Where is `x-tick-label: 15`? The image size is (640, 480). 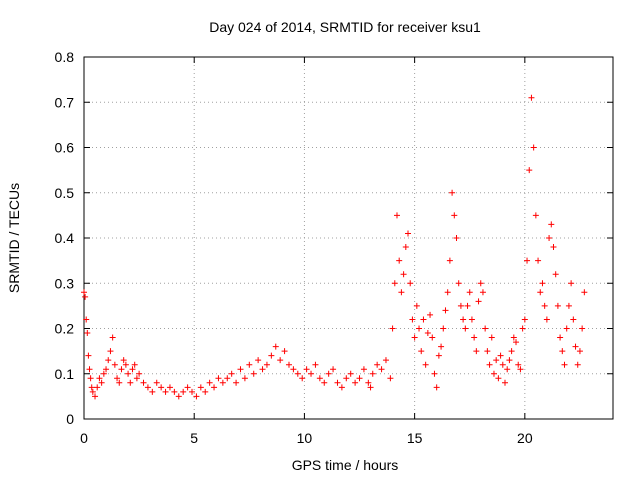 x-tick-label: 15 is located at coordinates (415, 438).